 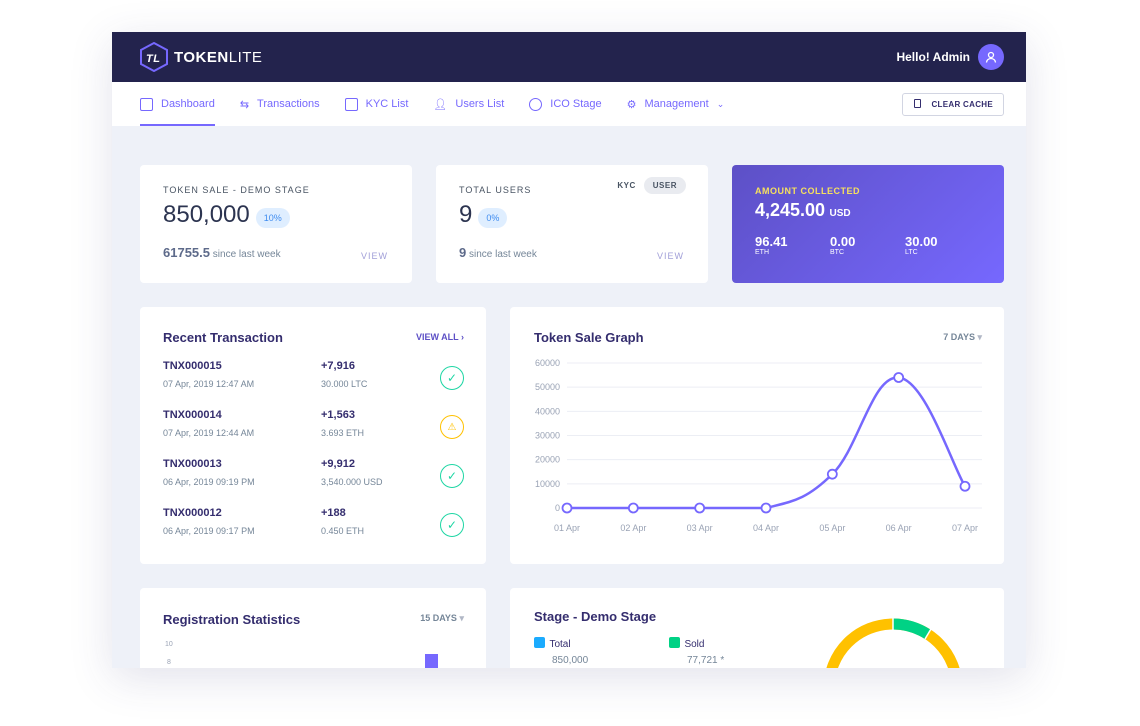 What do you see at coordinates (843, 241) in the screenshot?
I see `coin-value: 0.00` at bounding box center [843, 241].